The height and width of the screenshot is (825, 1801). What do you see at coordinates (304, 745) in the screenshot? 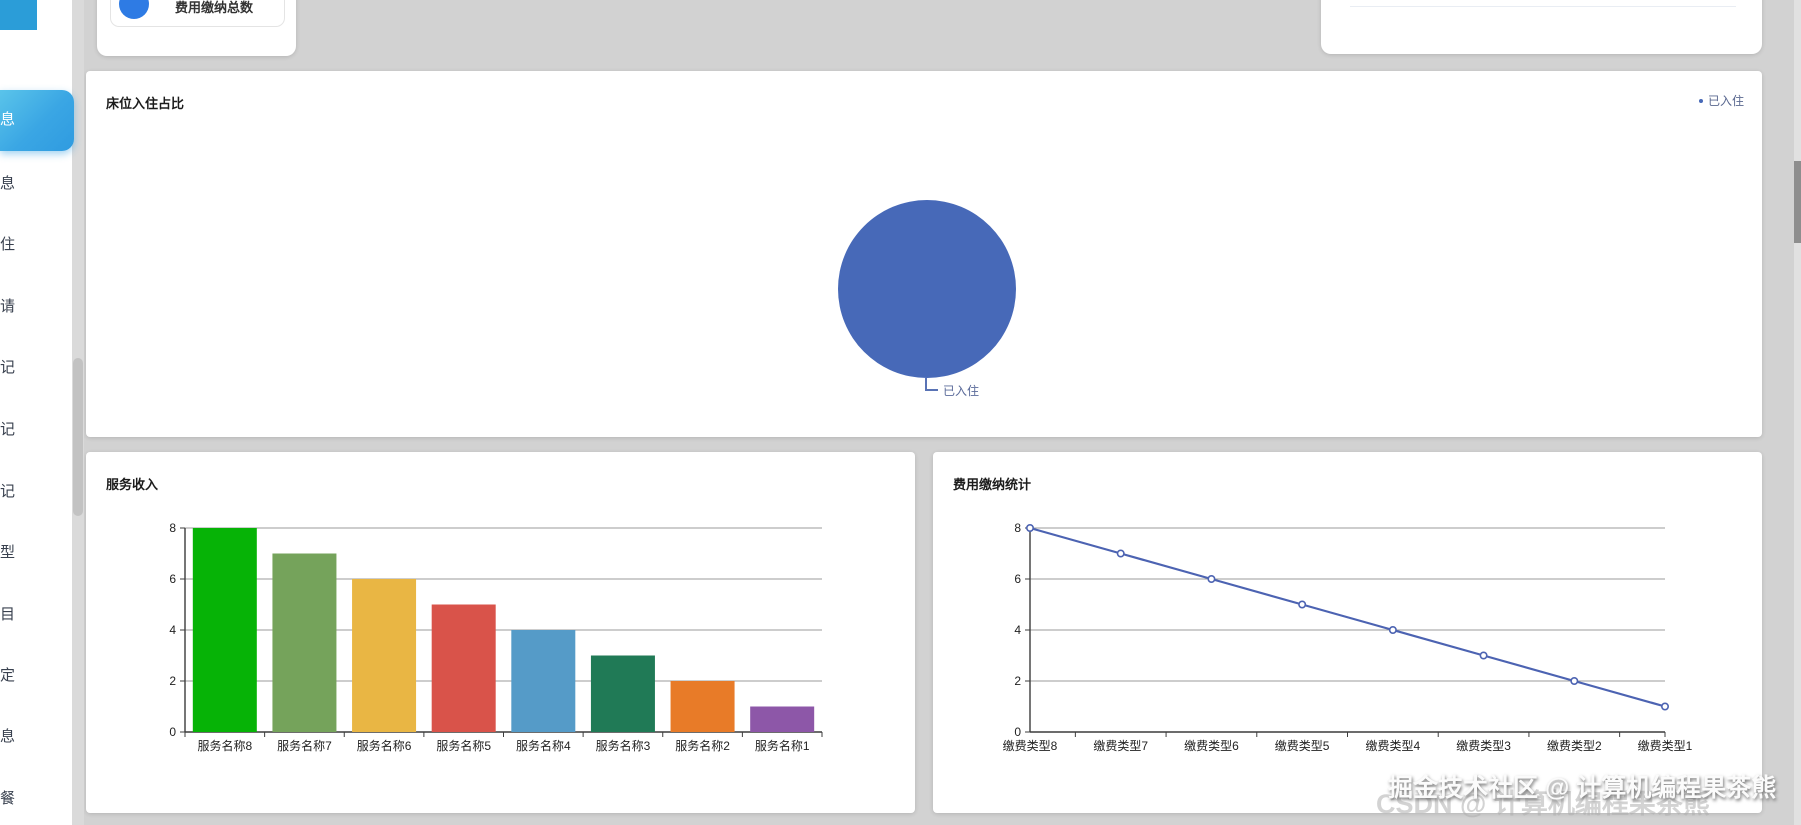
I see `svg-text: 服务名称7` at bounding box center [304, 745].